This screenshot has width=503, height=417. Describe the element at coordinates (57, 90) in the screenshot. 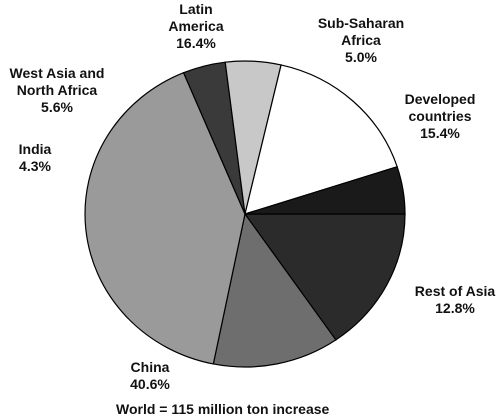

I see `slice-label: West Asia and North Africa 5.6%` at that location.